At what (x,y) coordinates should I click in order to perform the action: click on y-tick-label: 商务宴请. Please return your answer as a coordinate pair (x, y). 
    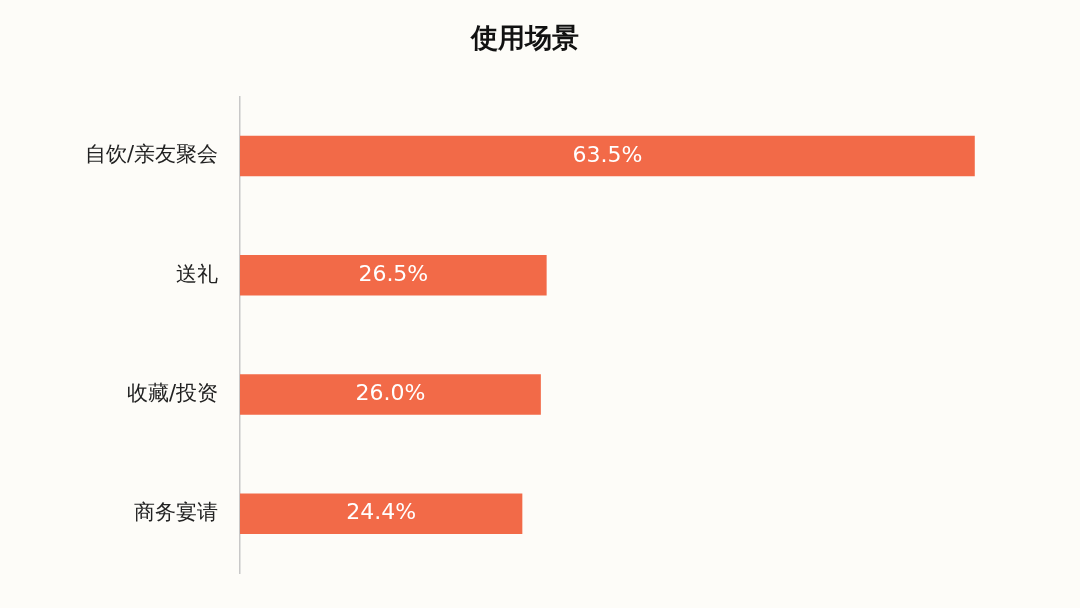
    Looking at the image, I should click on (176, 512).